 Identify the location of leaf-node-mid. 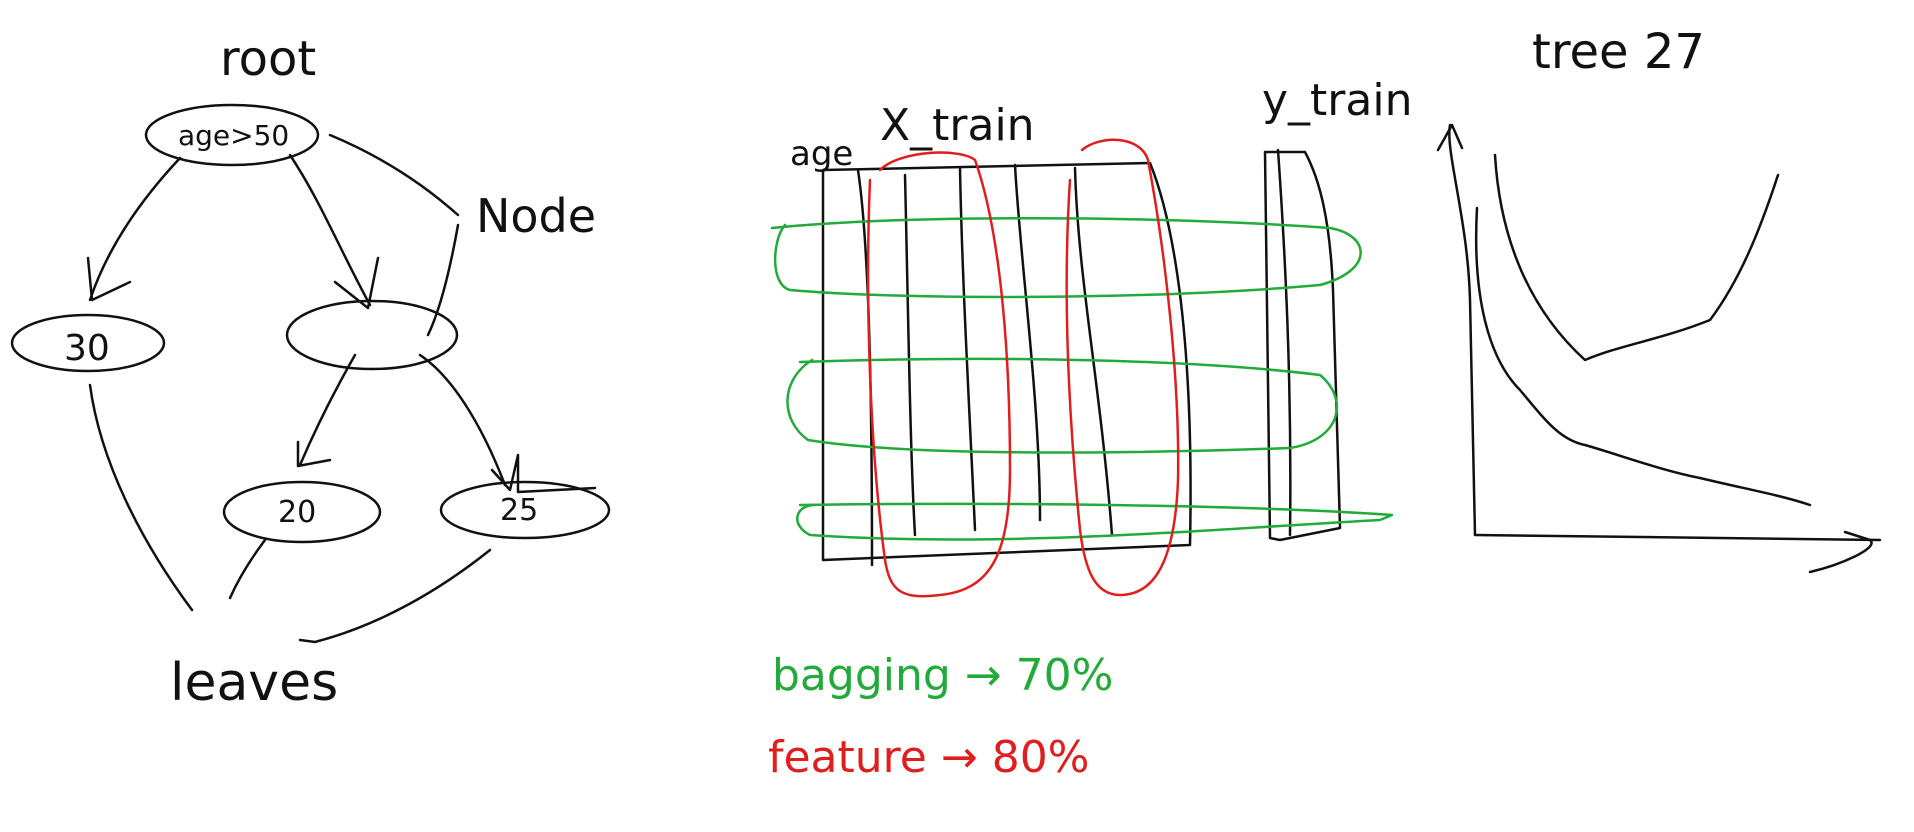
(302, 512).